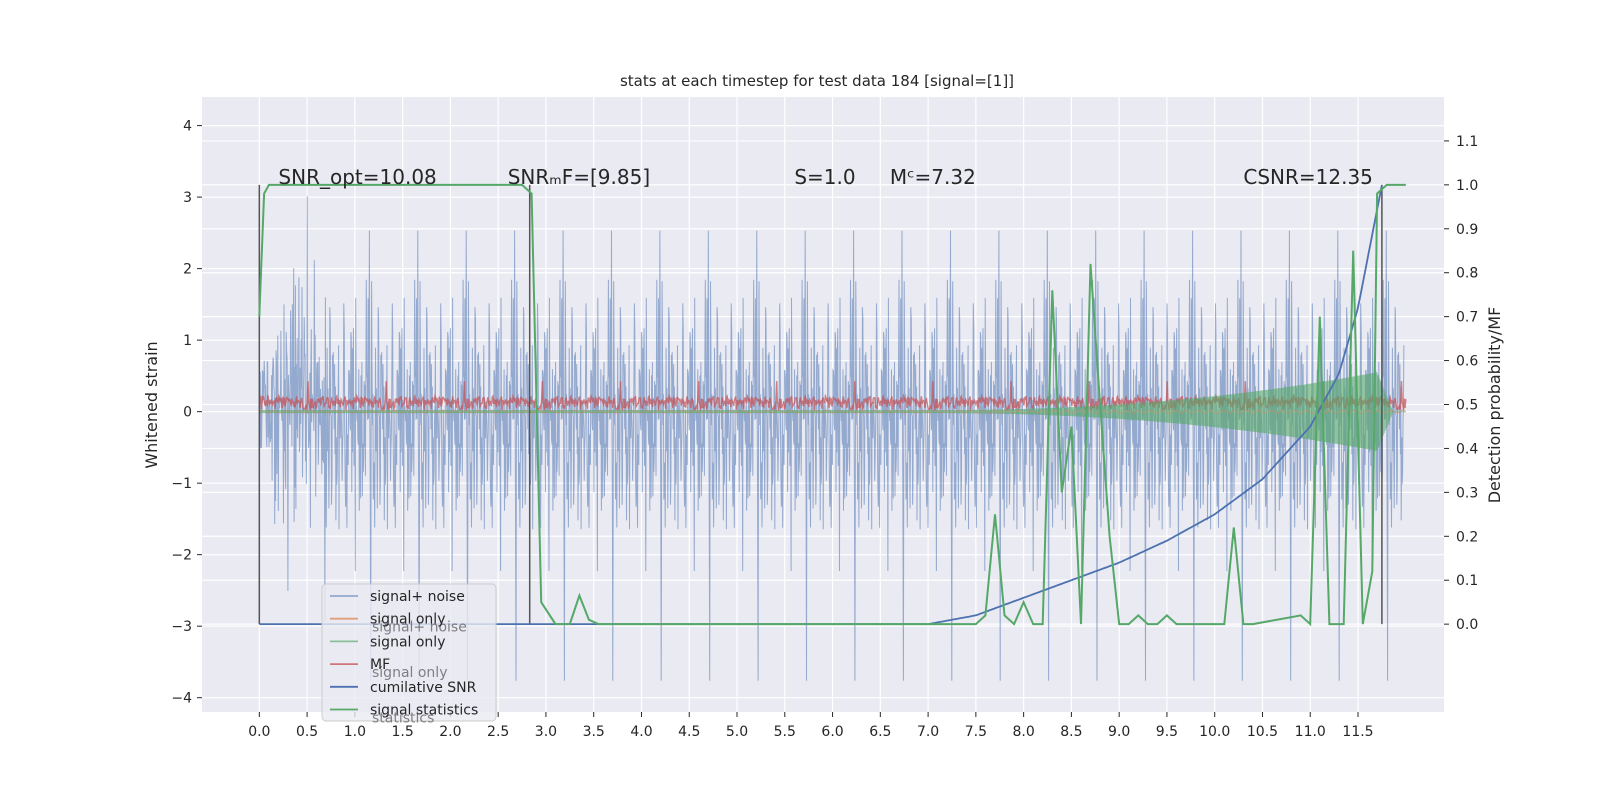  Describe the element at coordinates (1467, 362) in the screenshot. I see `y-right-tick-label: 0.6` at that location.